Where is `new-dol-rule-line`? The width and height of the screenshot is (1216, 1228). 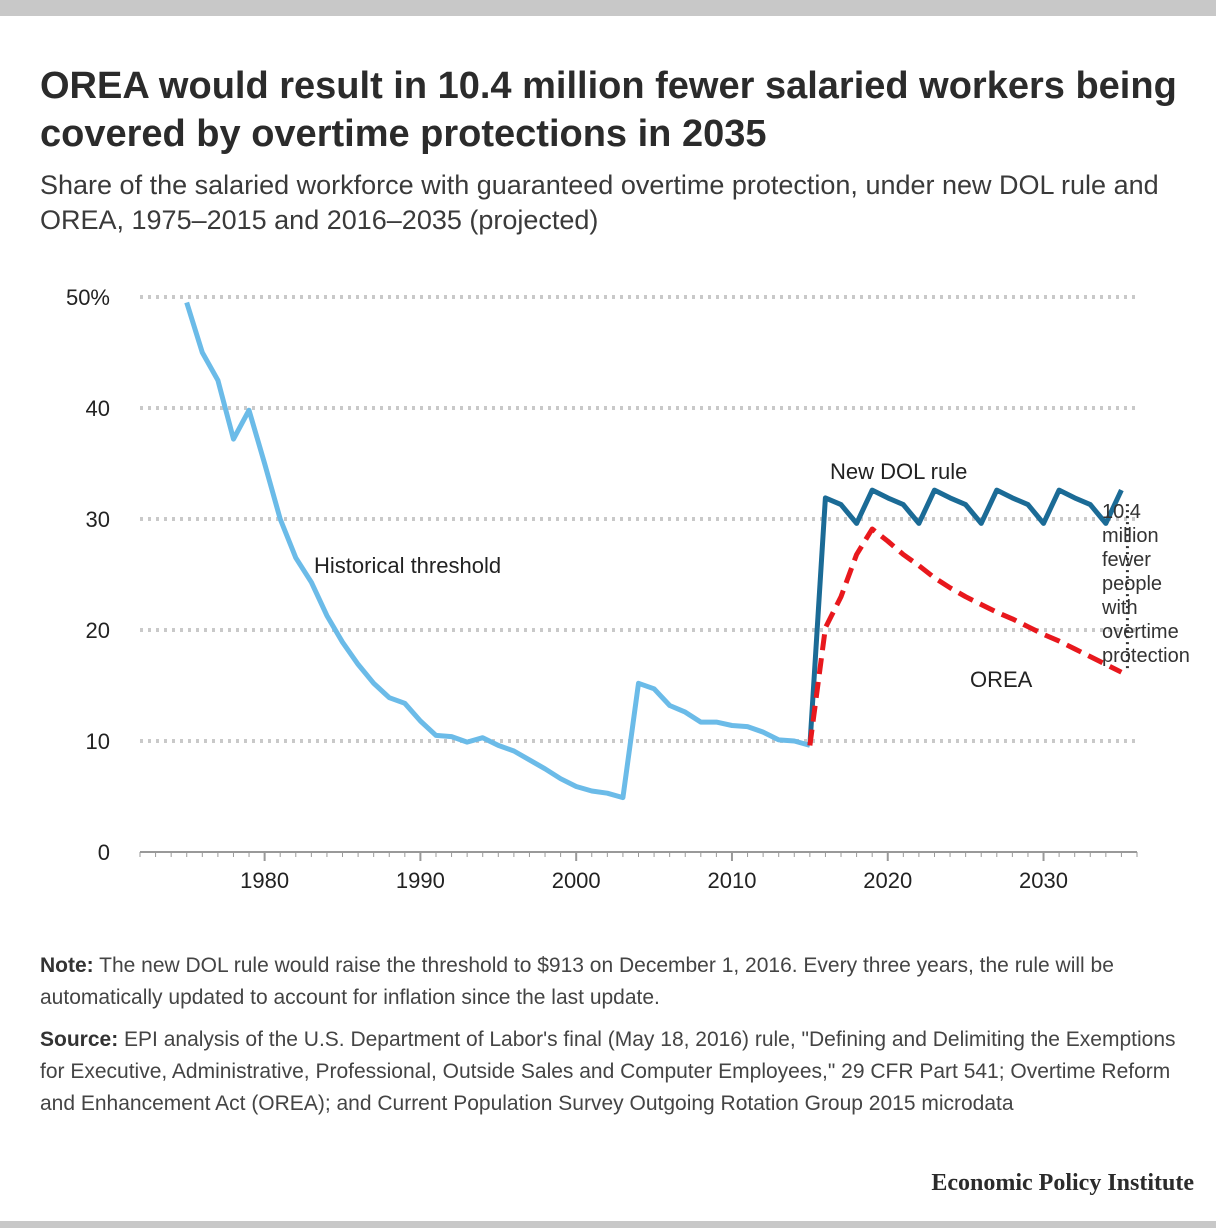 new-dol-rule-line is located at coordinates (965, 616).